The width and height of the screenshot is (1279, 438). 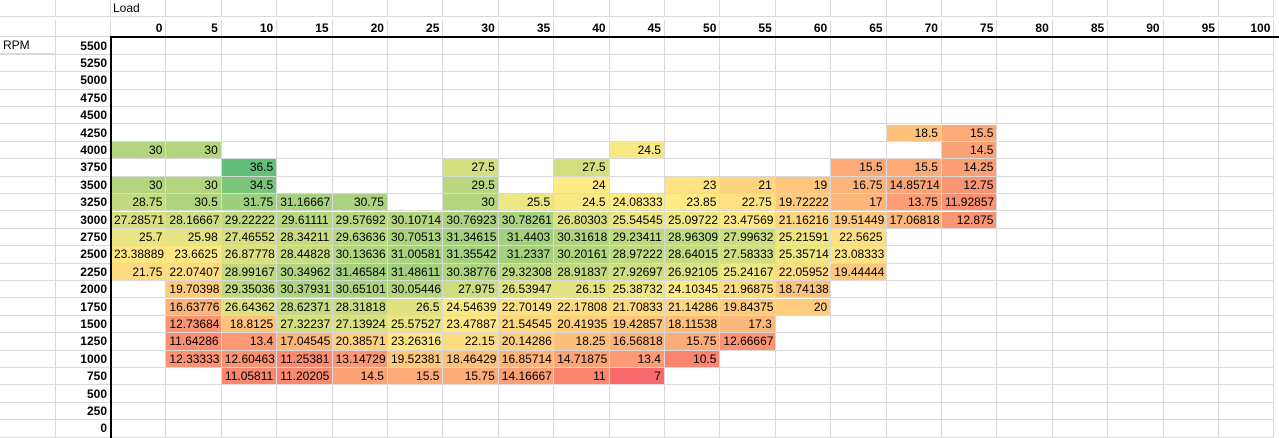 I want to click on value-cell: 25.21591, so click(x=803, y=237).